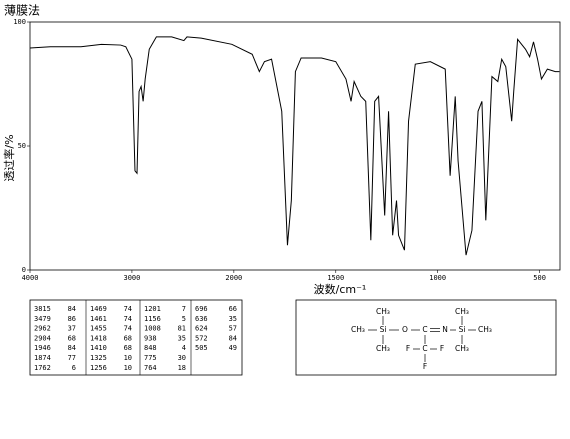 This screenshot has height=439, width=570. I want to click on x-axis-label: 波数/cm⁻¹, so click(340, 289).